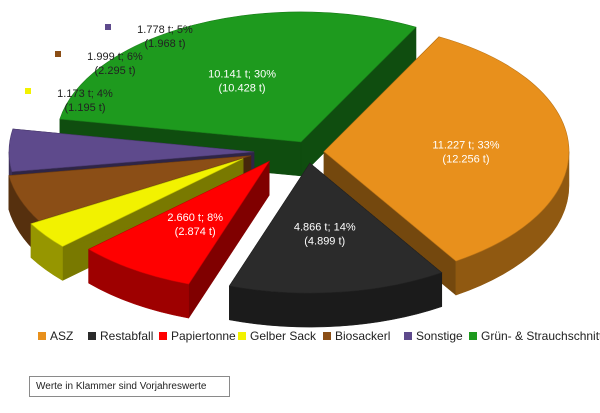 Image resolution: width=600 pixels, height=413 pixels. What do you see at coordinates (165, 44) in the screenshot?
I see `slice-prev-label-sonstige: (1.968 t)` at bounding box center [165, 44].